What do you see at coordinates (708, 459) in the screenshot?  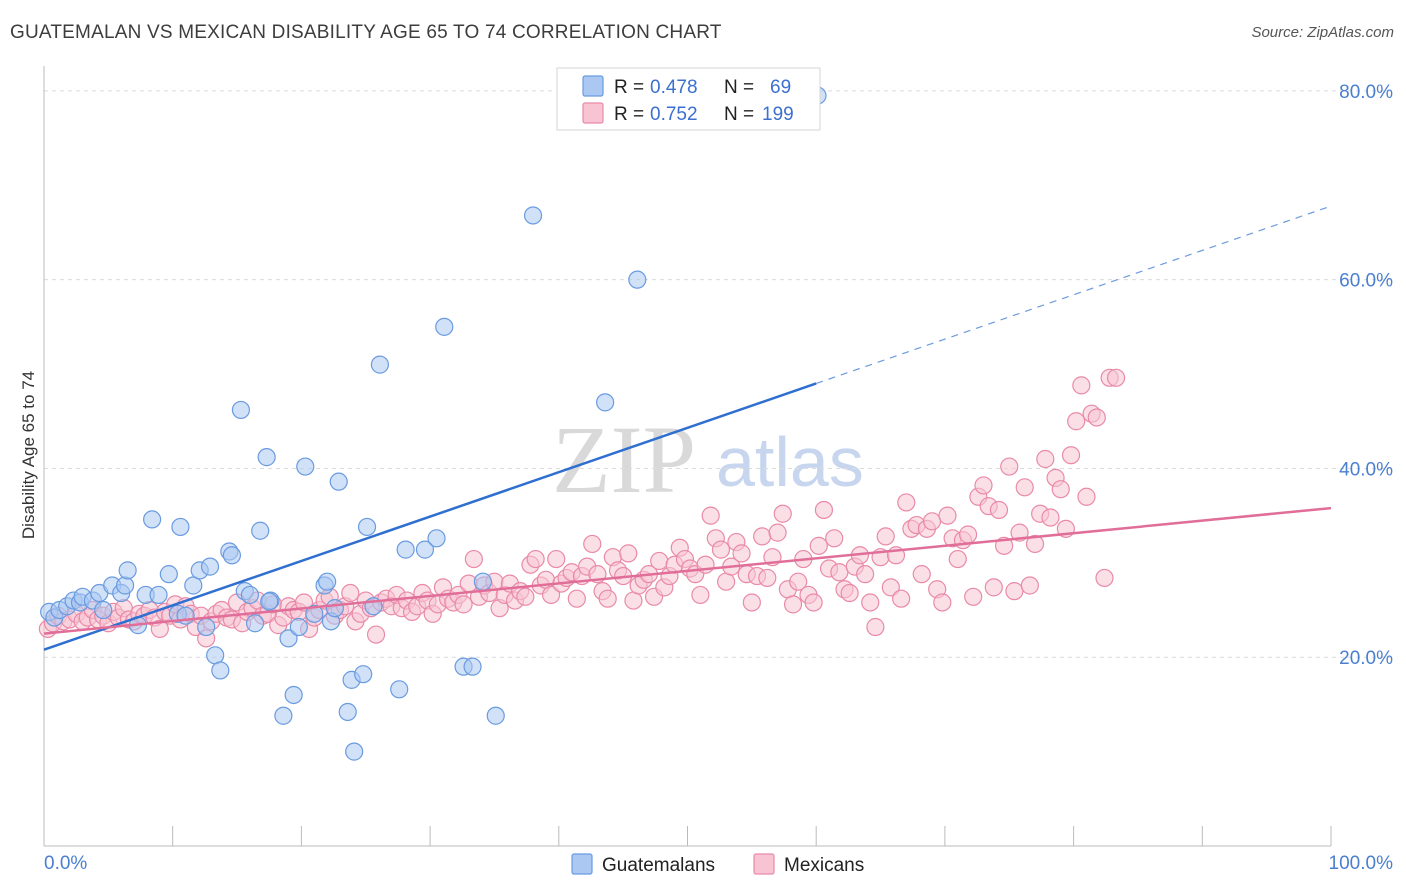 I see `watermark: ZIP atlas` at bounding box center [708, 459].